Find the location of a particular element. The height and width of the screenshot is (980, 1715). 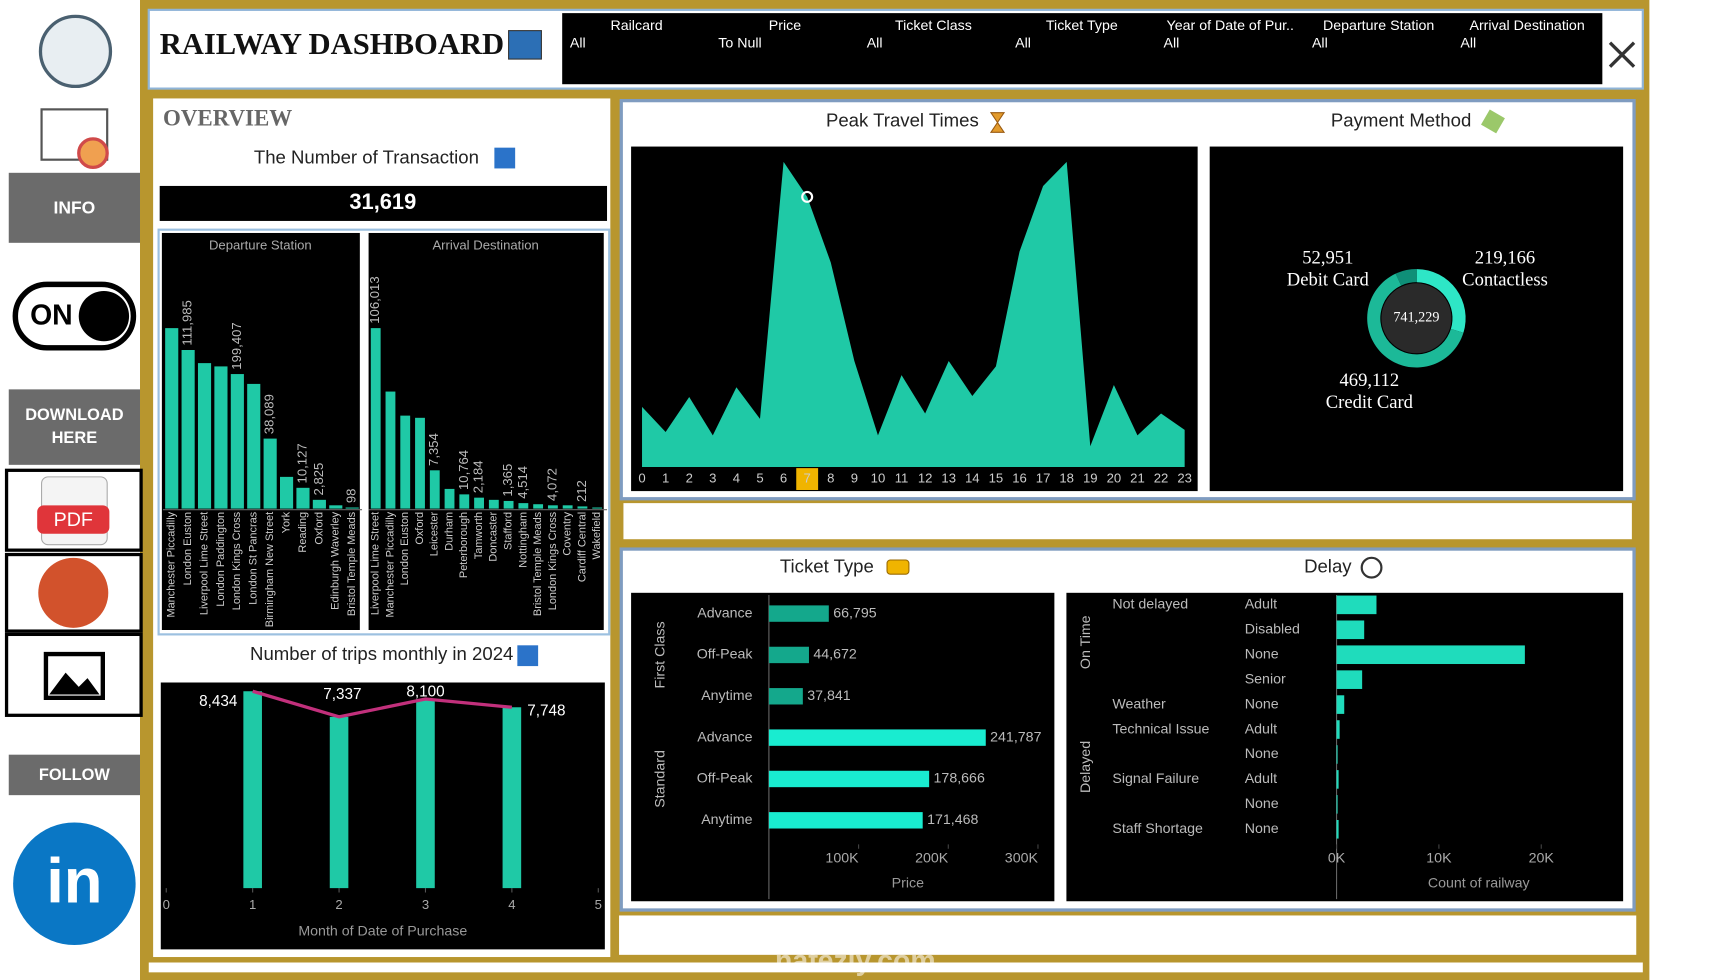

filter-value: To Null is located at coordinates (739, 44).